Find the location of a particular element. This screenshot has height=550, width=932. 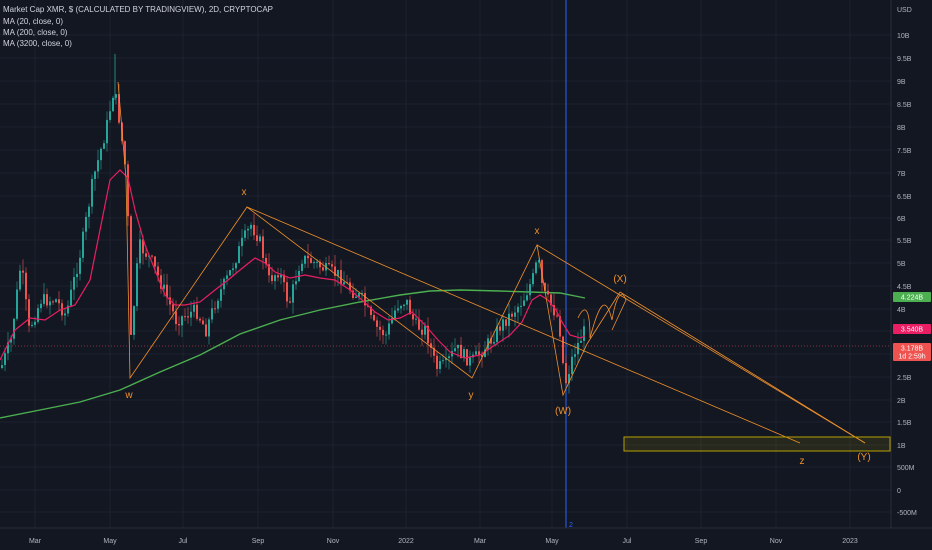

price-tick-label: 7B is located at coordinates (901, 174).